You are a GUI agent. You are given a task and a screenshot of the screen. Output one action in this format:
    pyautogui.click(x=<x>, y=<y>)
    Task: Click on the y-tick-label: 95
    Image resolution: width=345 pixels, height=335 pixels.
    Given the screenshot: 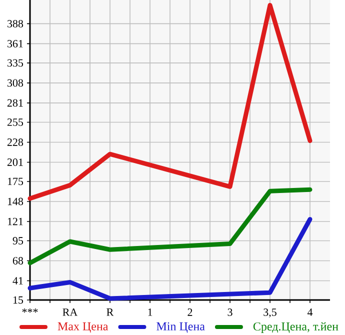 What is the action you would take?
    pyautogui.click(x=18, y=240)
    